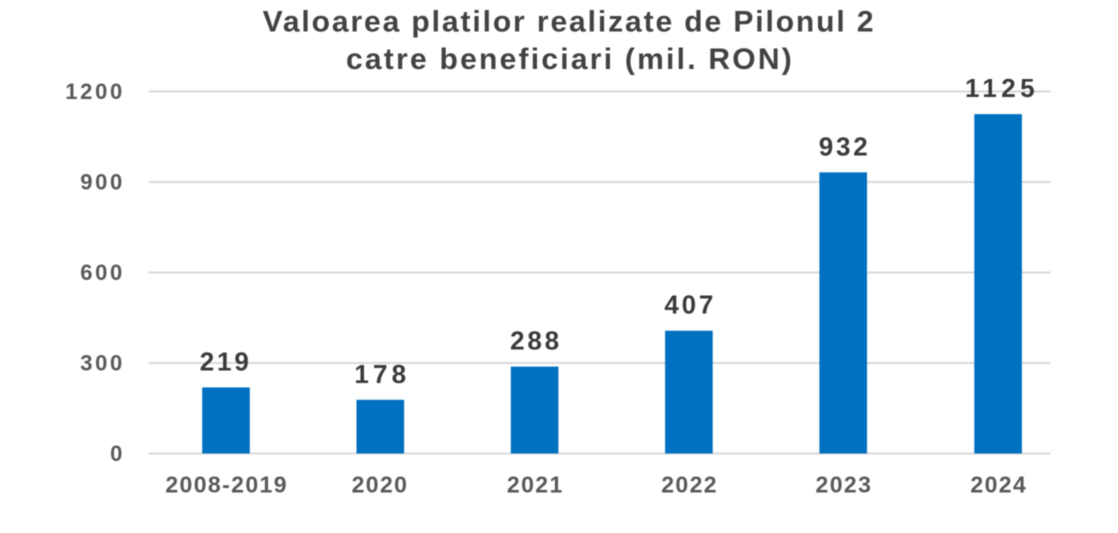  I want to click on svg-text: 2023, so click(844, 484).